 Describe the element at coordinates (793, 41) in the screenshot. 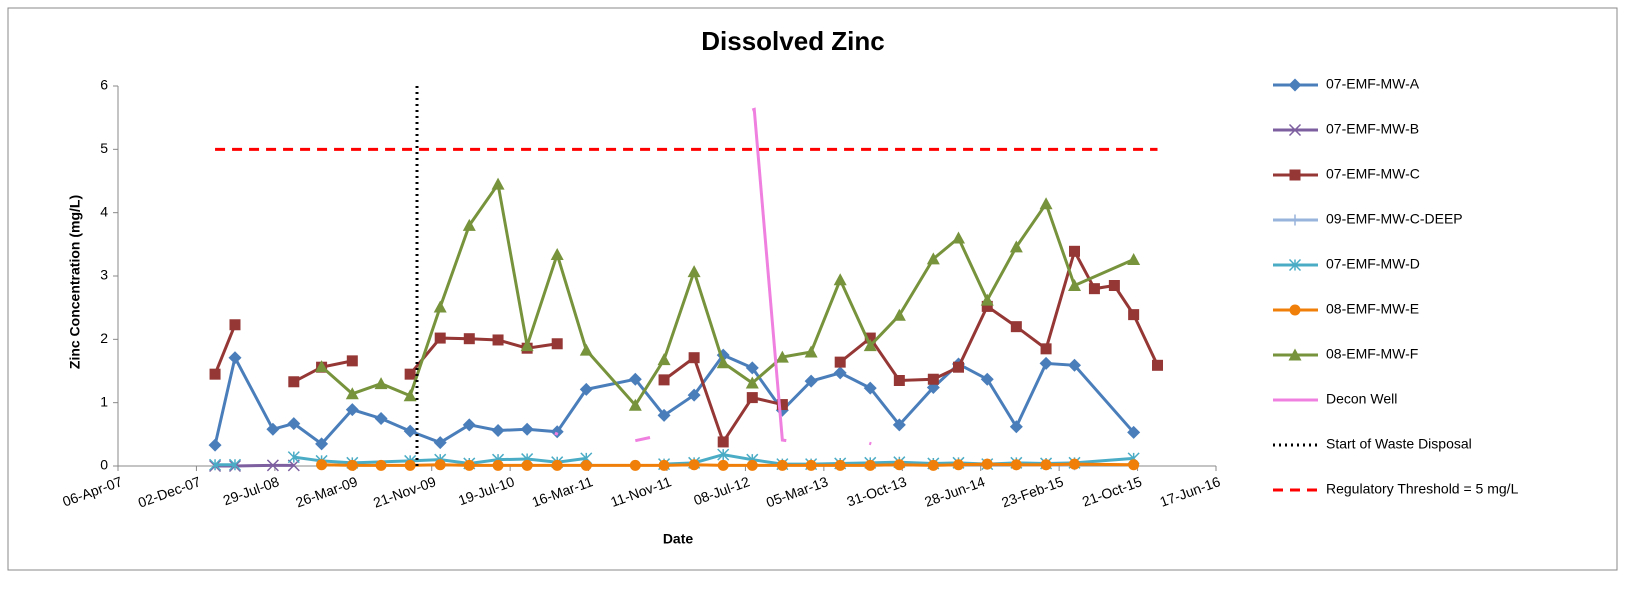

I see `chart-title: Dissolved Zinc` at that location.